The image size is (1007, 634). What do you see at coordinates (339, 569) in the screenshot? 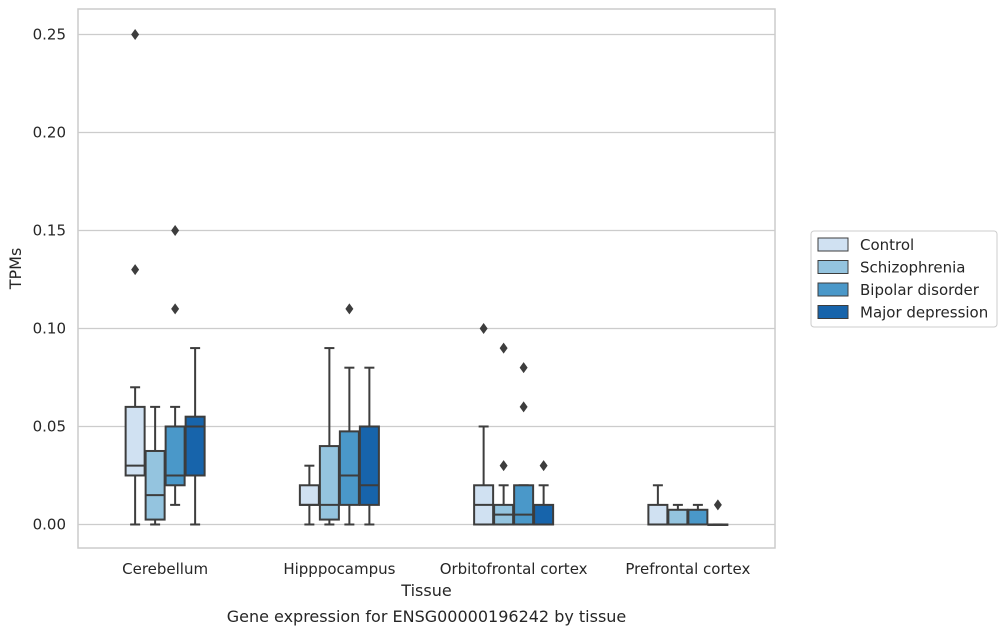
I see `x-tick-label: Hipppocampus` at bounding box center [339, 569].